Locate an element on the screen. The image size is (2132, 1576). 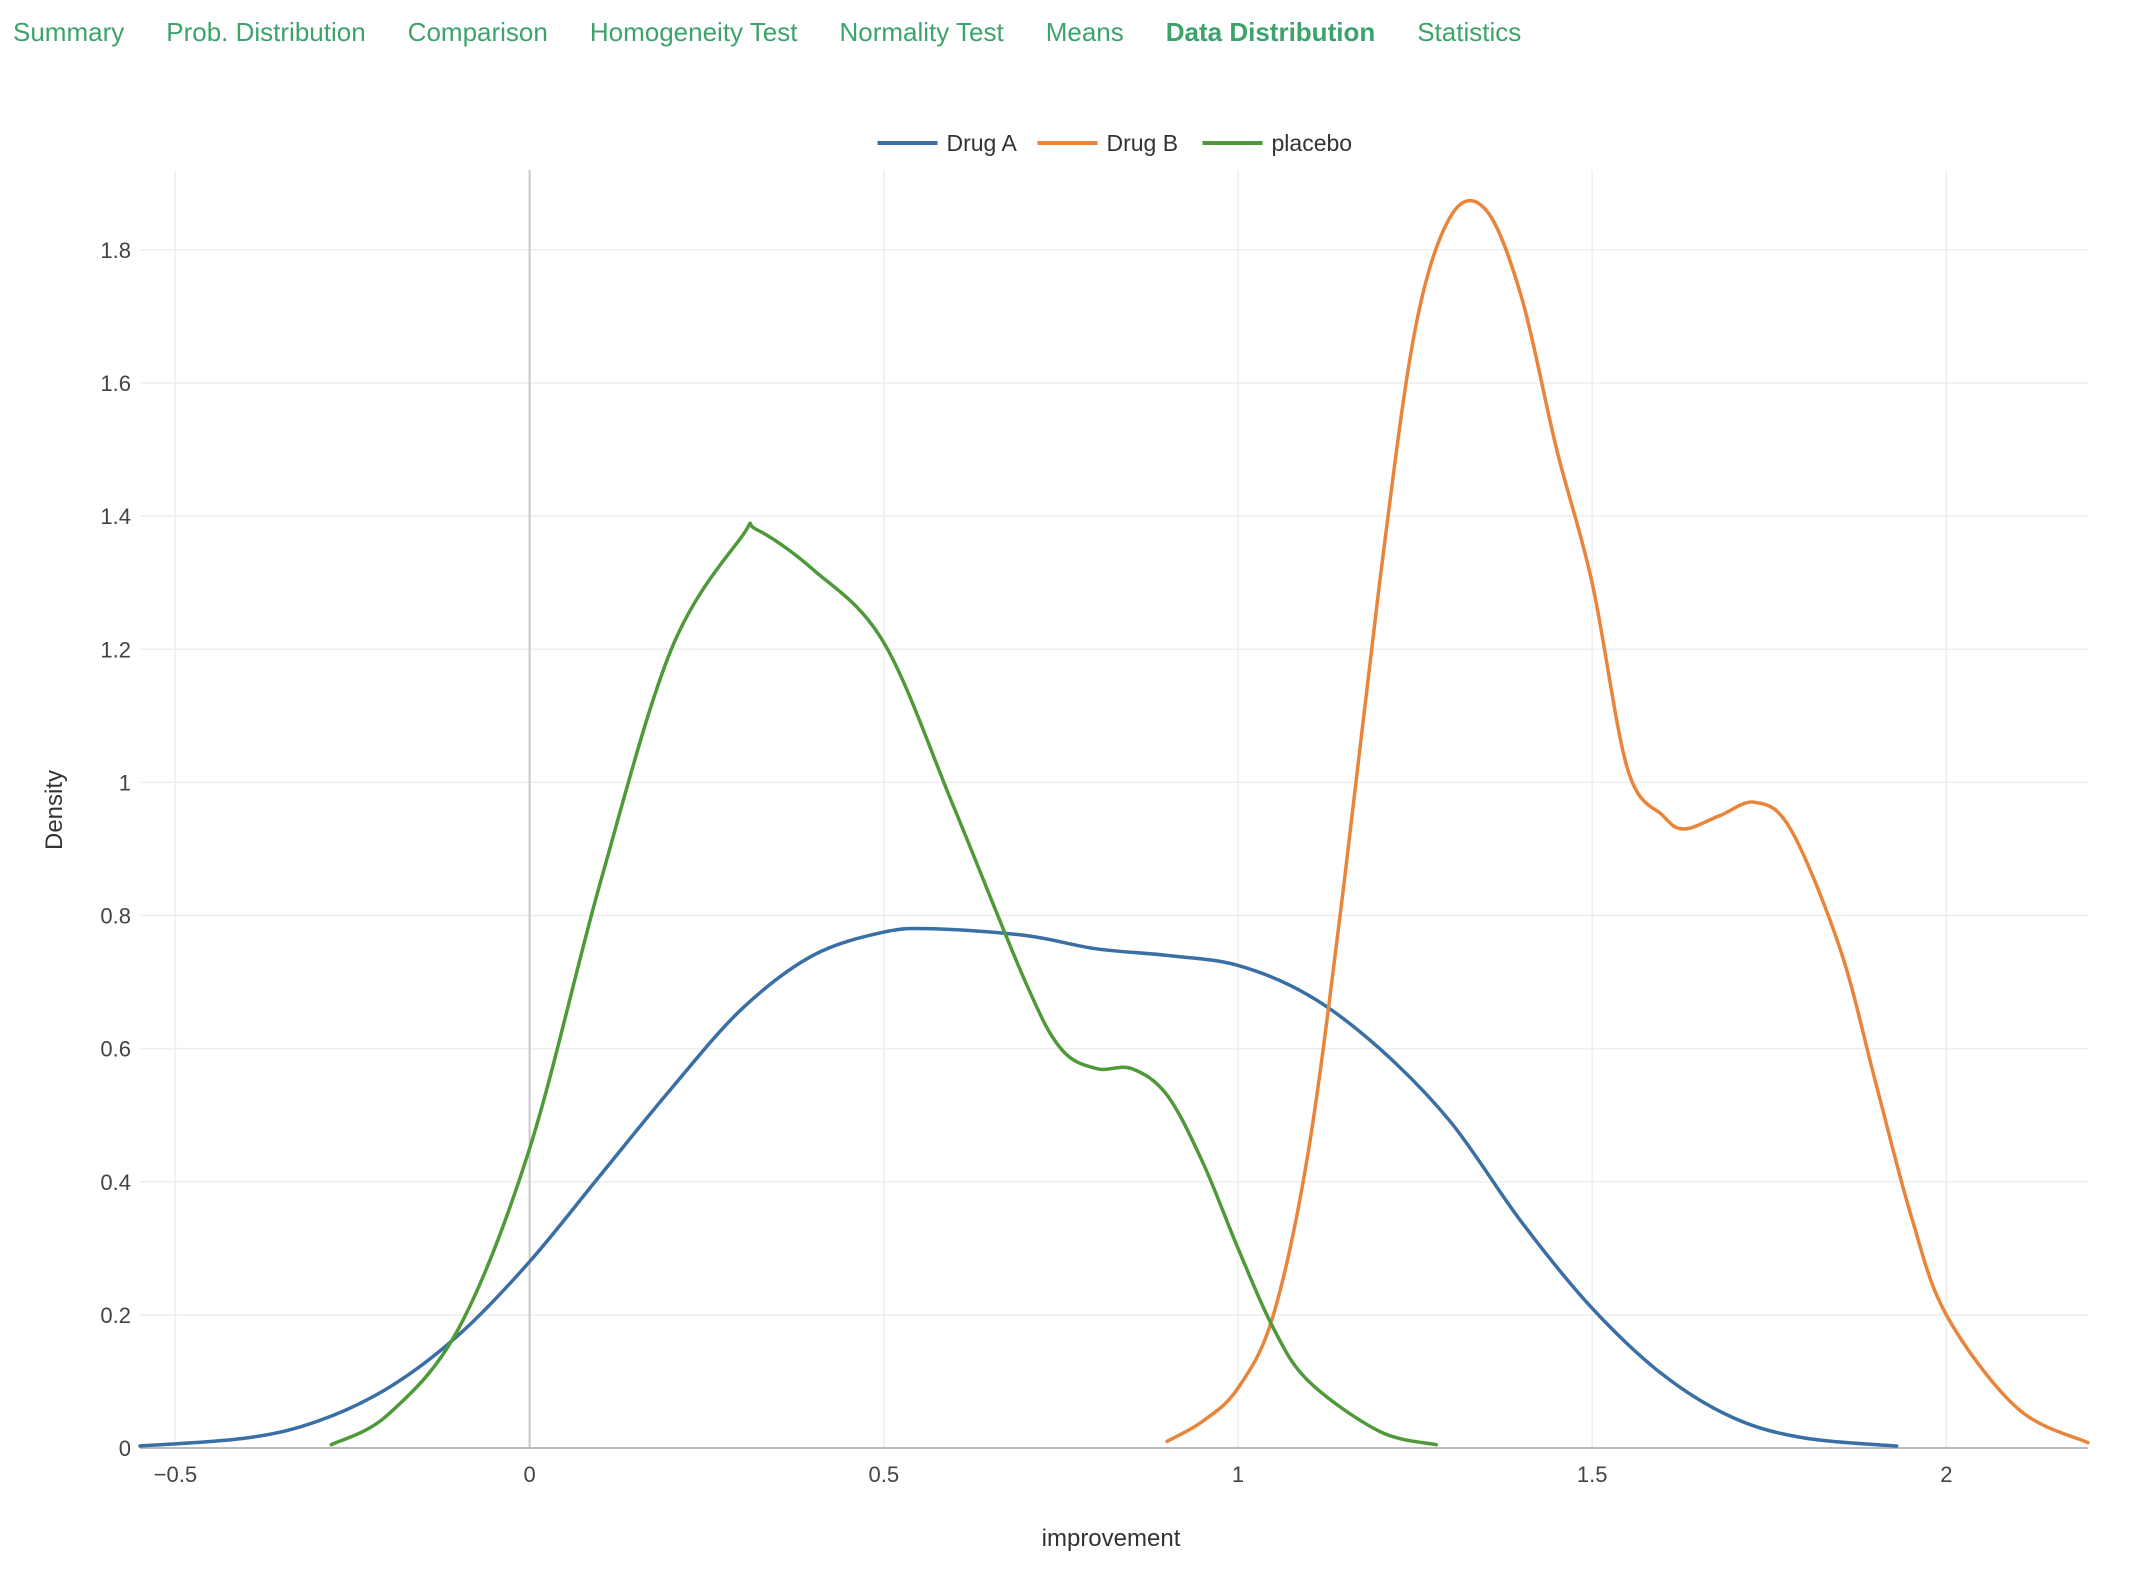
y-tick-label: 0.4 is located at coordinates (115, 1182).